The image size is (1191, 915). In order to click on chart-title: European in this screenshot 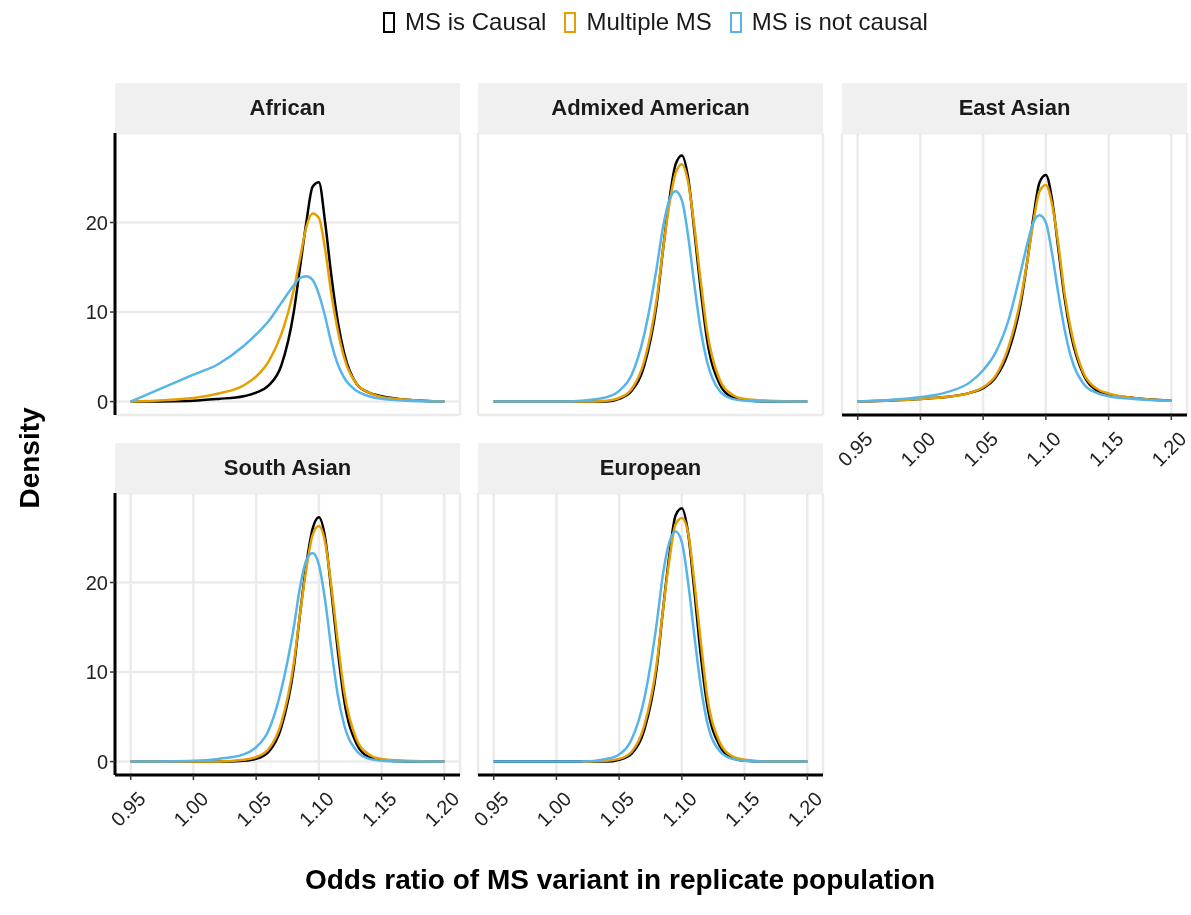, I will do `click(650, 468)`.